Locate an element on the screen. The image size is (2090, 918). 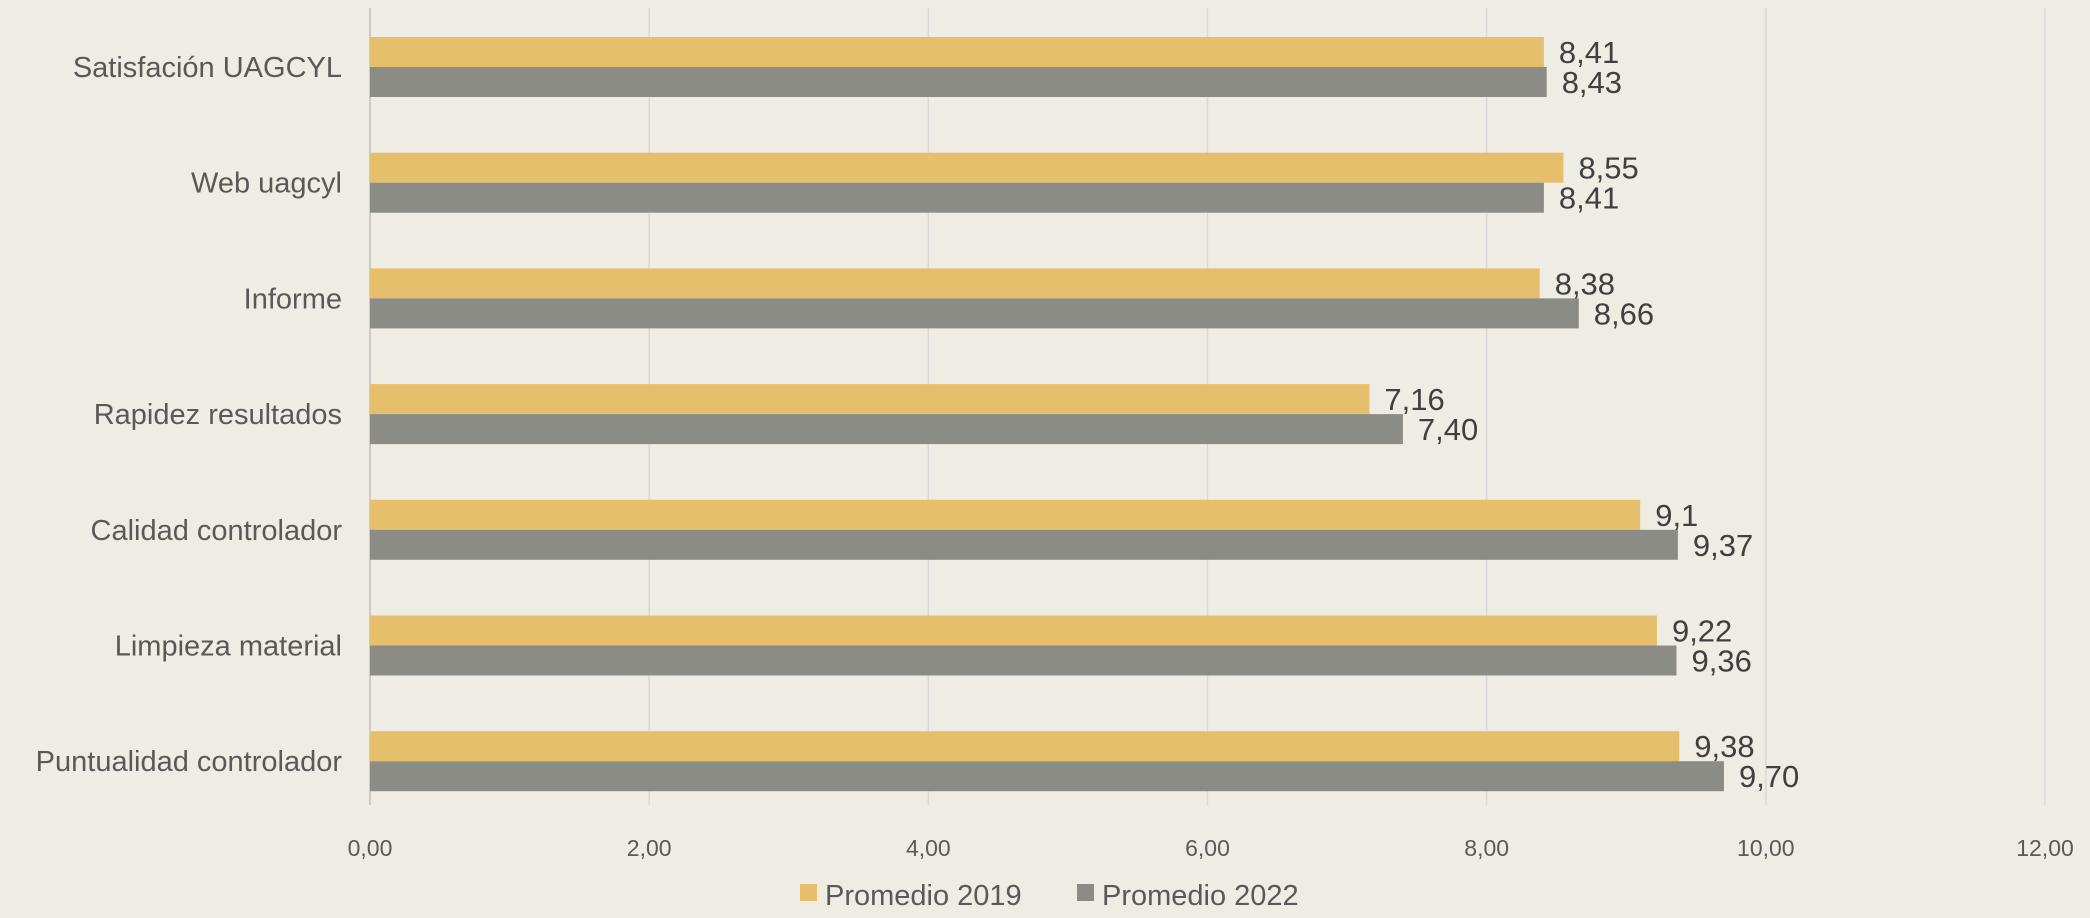
x-tick-label: 4,00 is located at coordinates (928, 848).